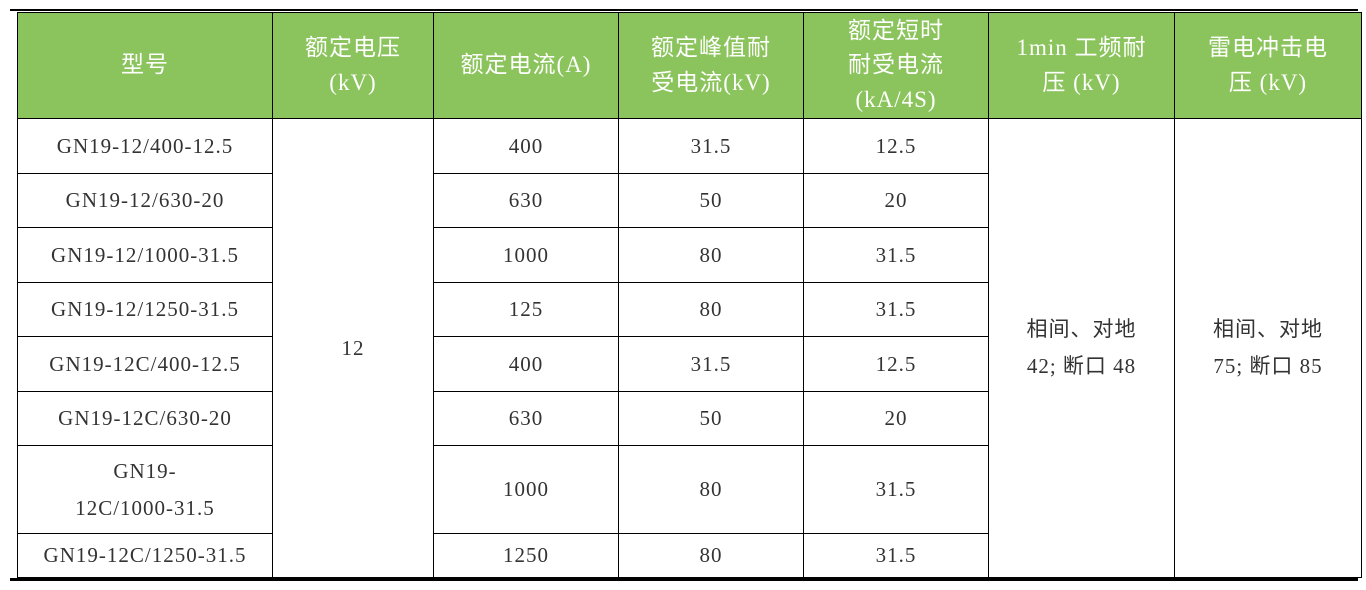 This screenshot has width=1366, height=590. I want to click on table-row: GN19-12C/400-12.5 400 31.5 12.5, so click(689, 364).